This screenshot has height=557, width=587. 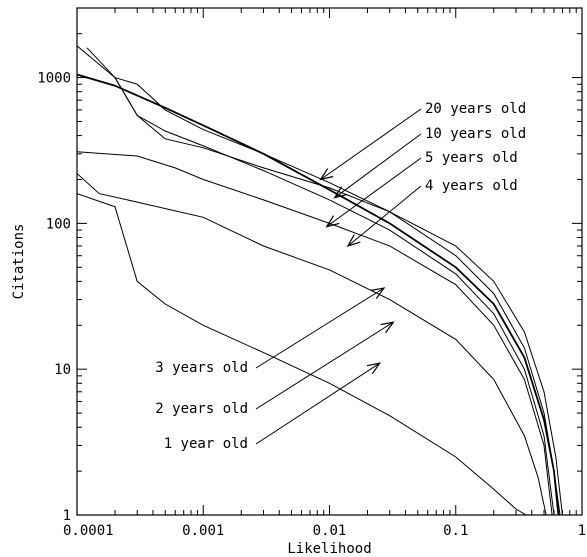 What do you see at coordinates (203, 531) in the screenshot?
I see `x-tick-label: 0.001` at bounding box center [203, 531].